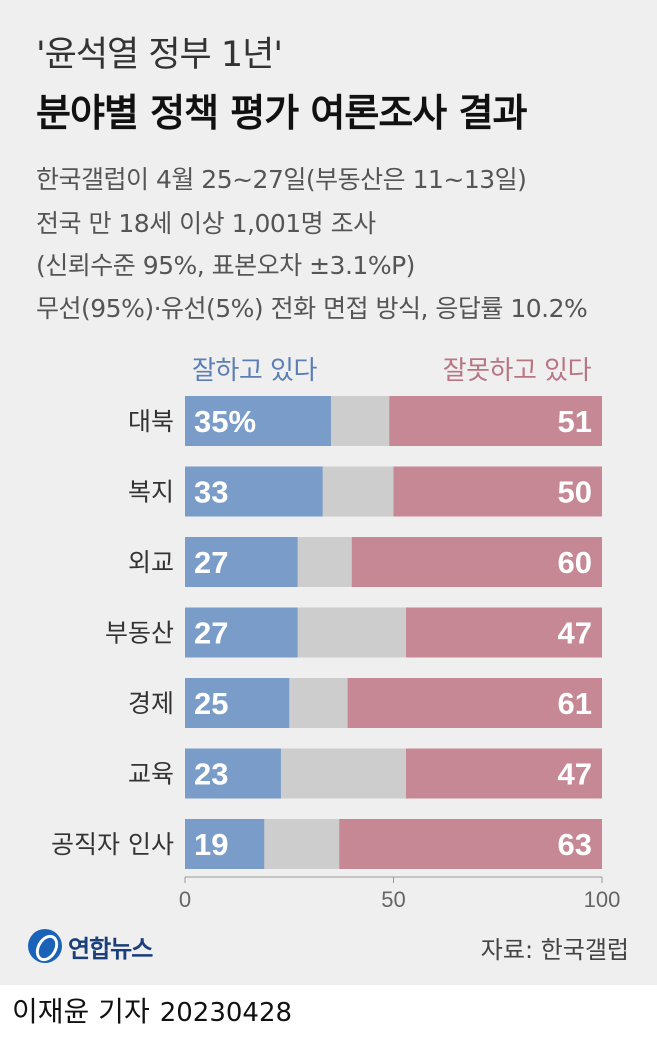 The image size is (657, 1039). What do you see at coordinates (185, 899) in the screenshot?
I see `x-tick-label: 0` at bounding box center [185, 899].